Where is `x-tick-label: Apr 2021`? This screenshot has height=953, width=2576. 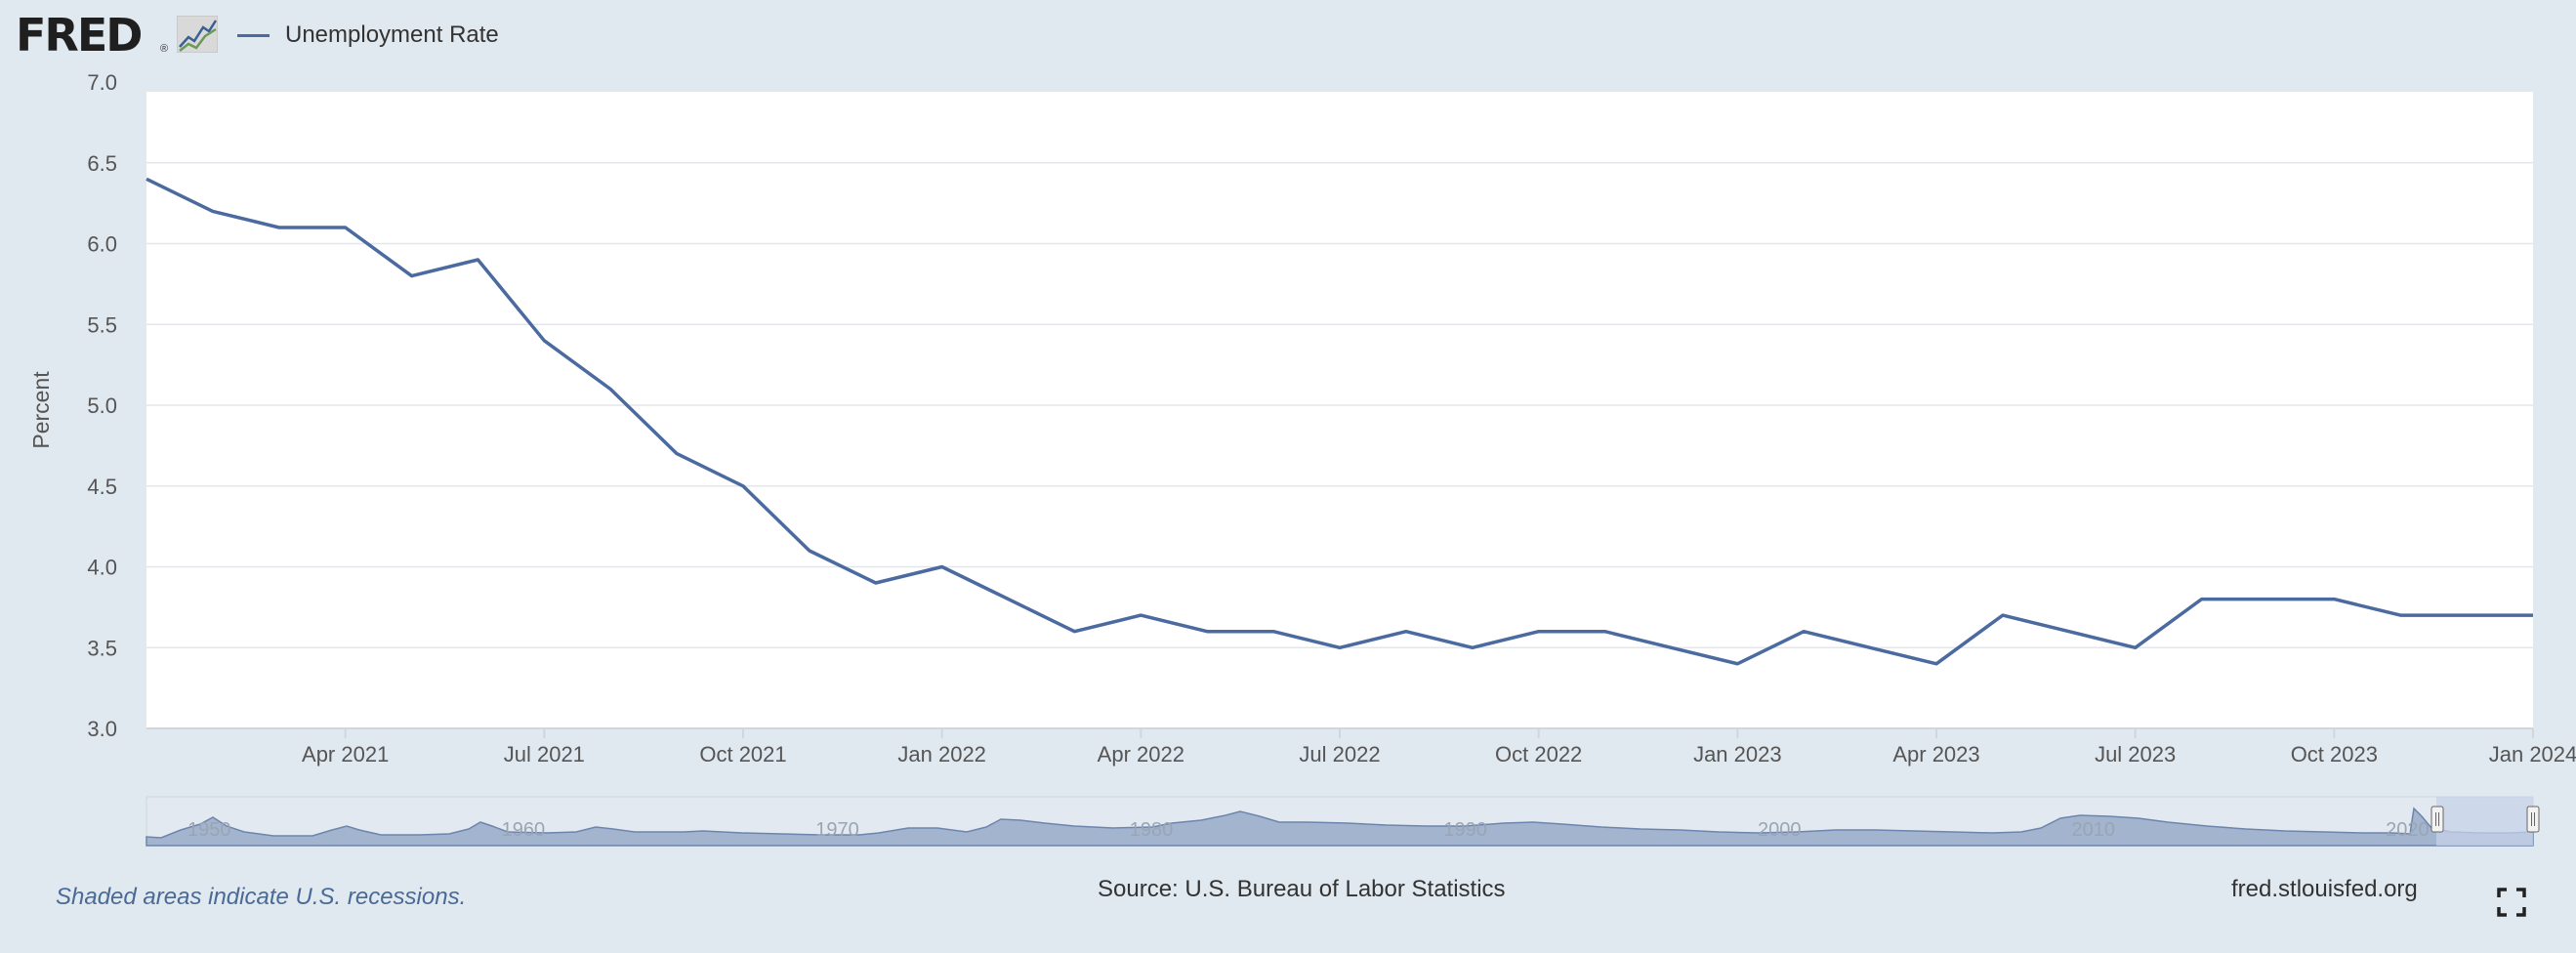
x-tick-label: Apr 2021 is located at coordinates (346, 754).